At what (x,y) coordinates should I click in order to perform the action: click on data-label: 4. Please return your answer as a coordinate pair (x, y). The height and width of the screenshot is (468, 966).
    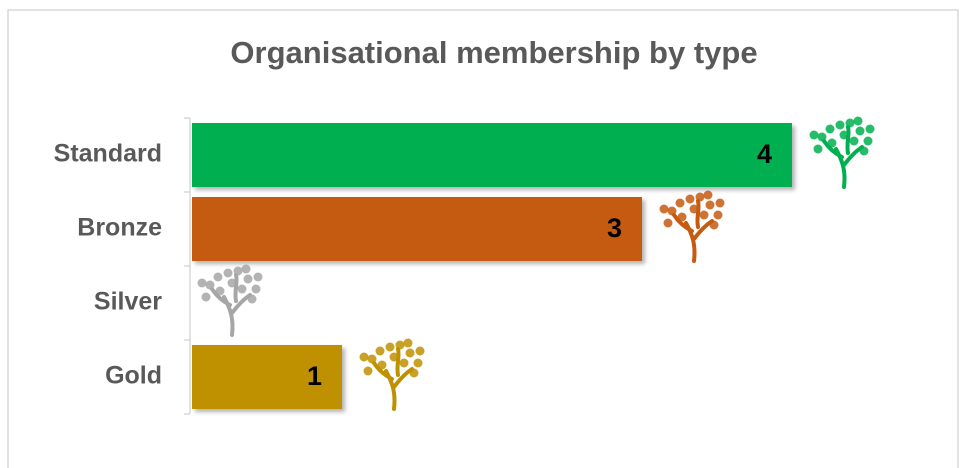
    Looking at the image, I should click on (764, 154).